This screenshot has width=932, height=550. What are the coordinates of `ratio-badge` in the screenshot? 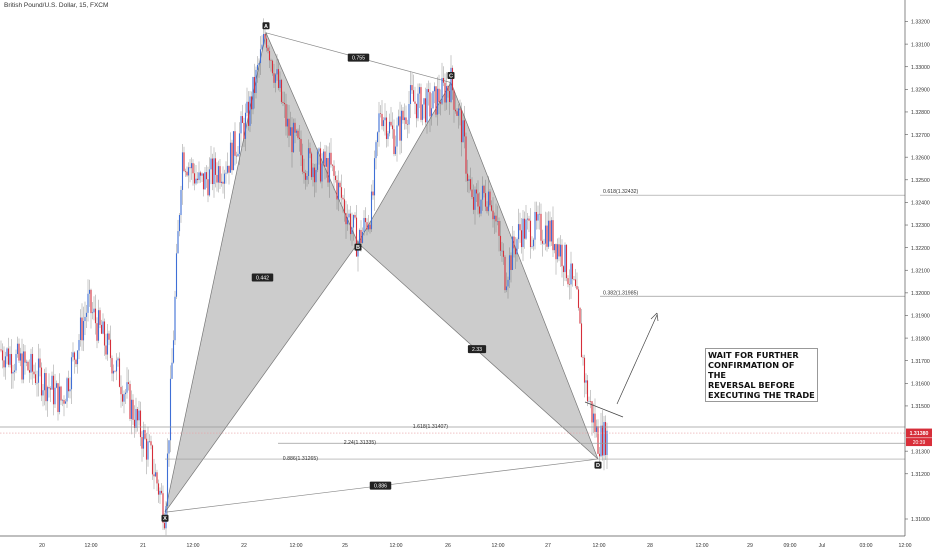 It's located at (358, 57).